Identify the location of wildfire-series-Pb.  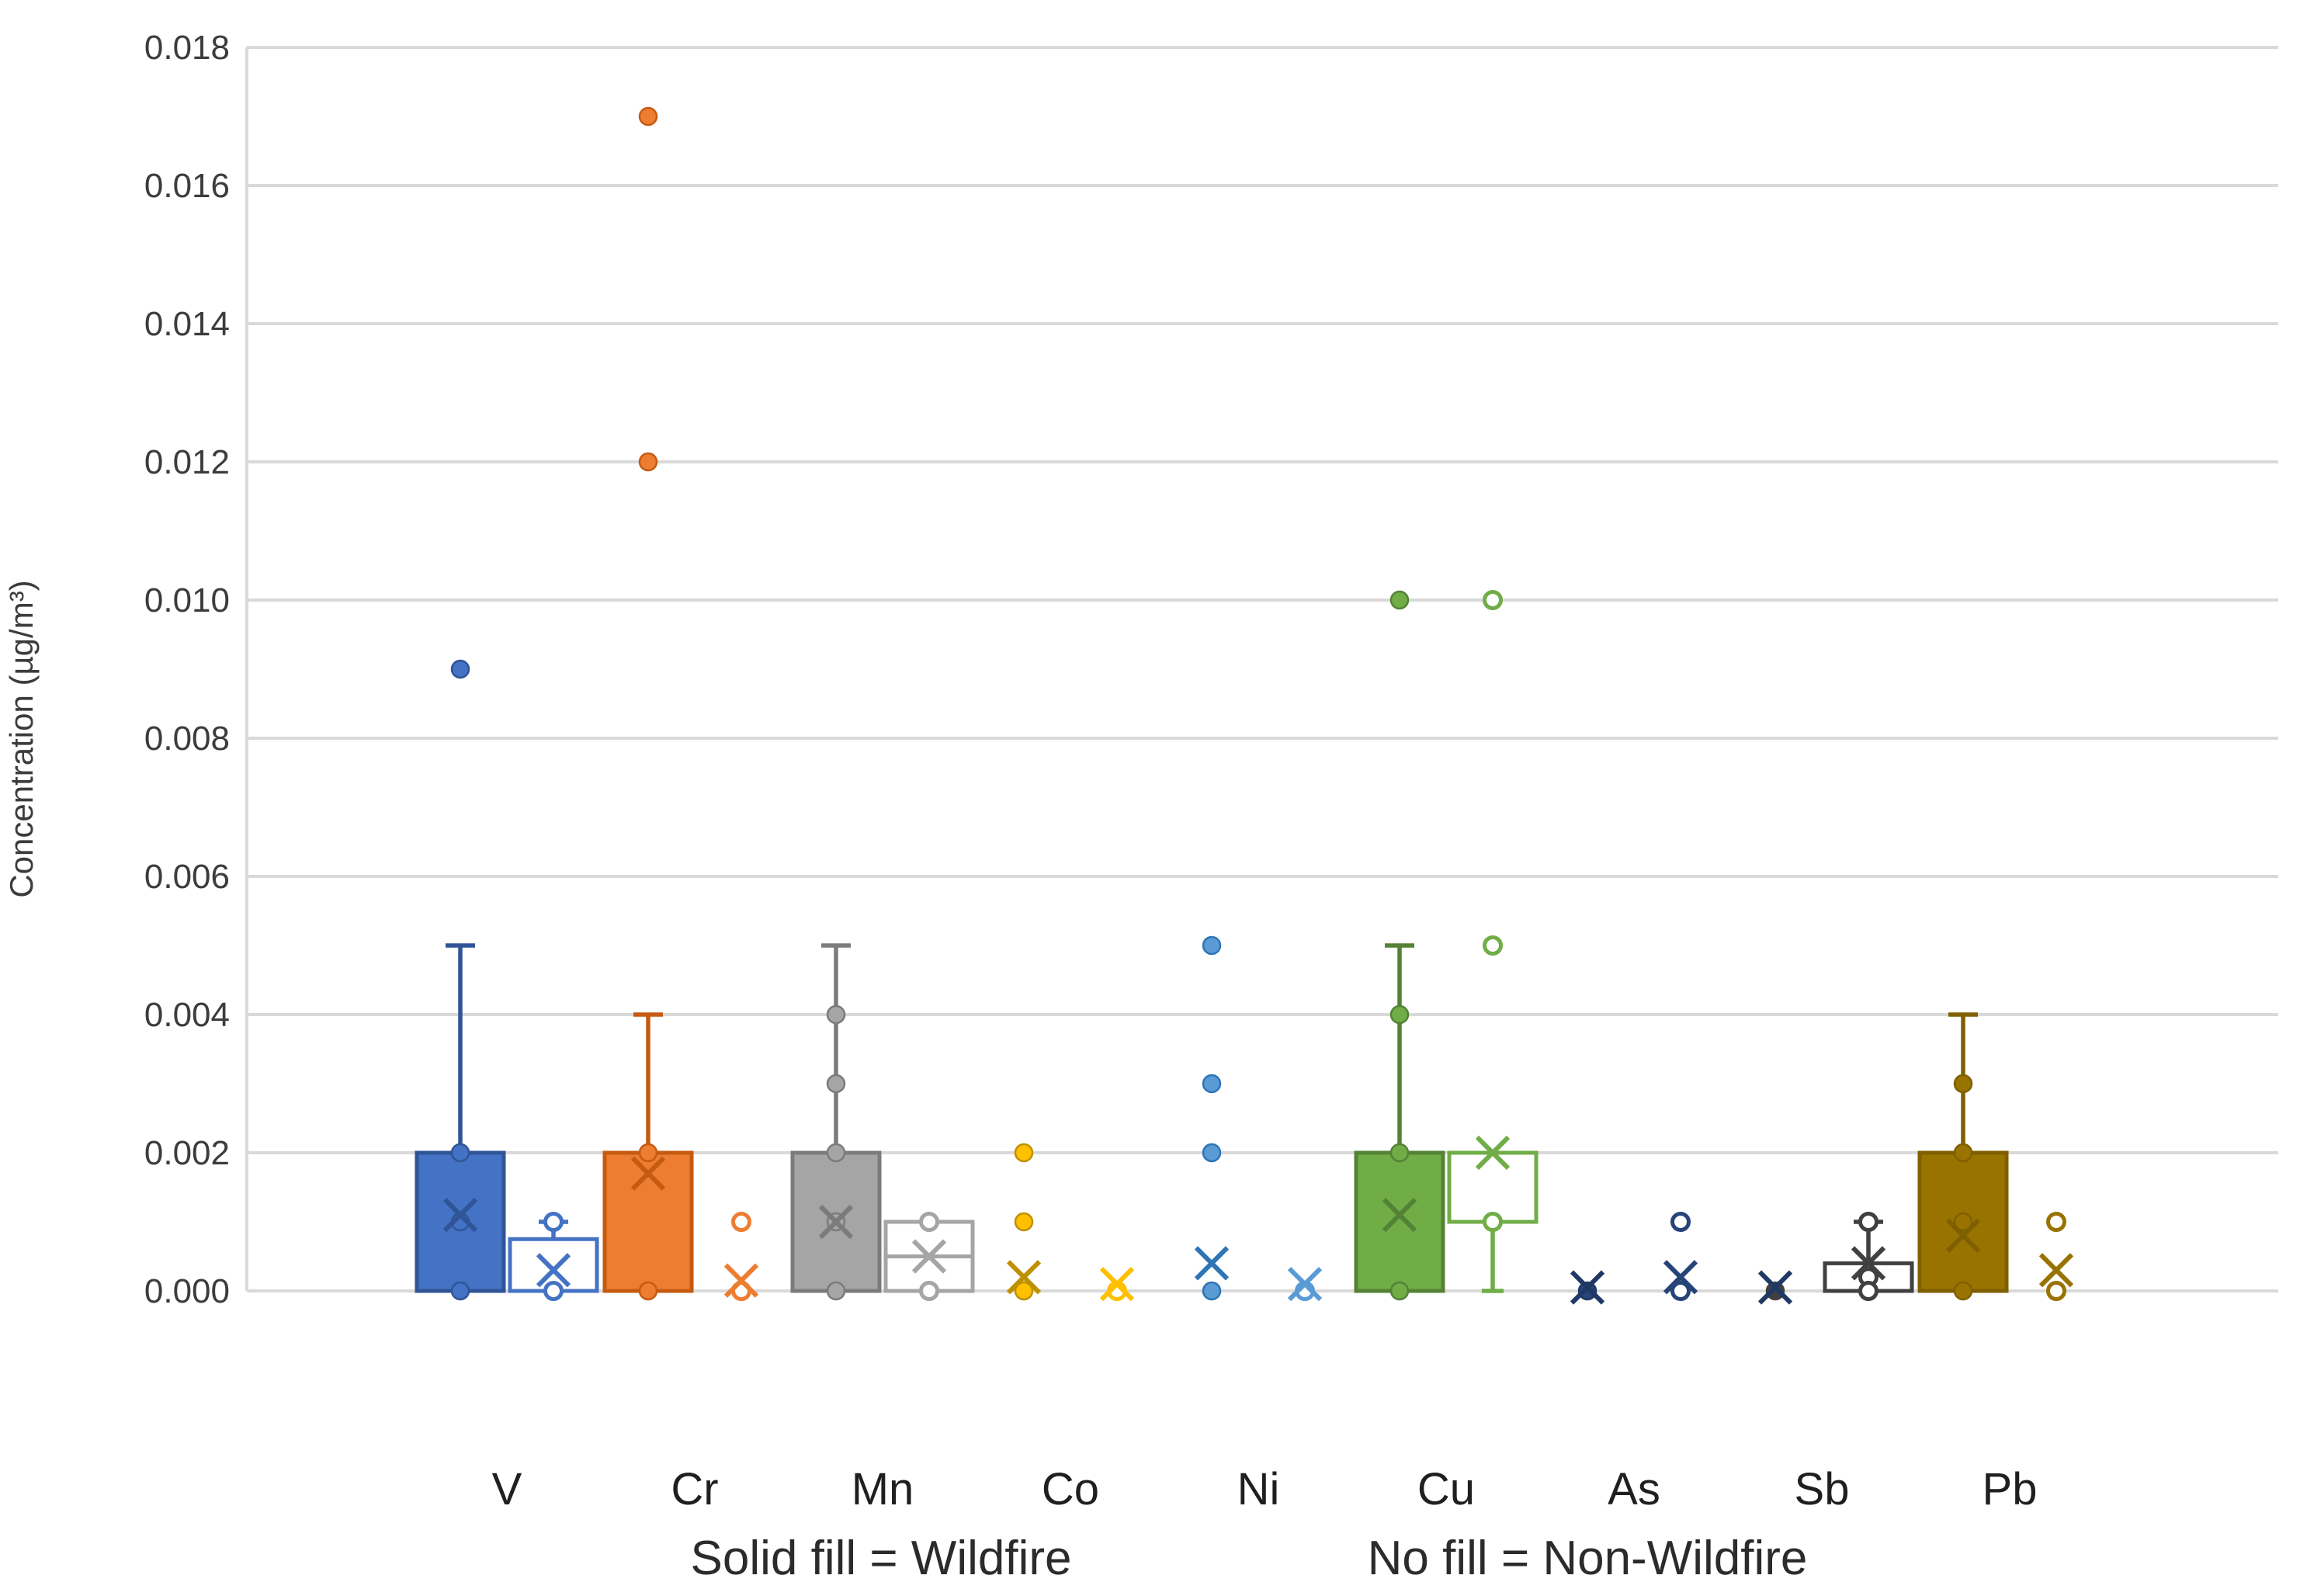
(1963, 1156).